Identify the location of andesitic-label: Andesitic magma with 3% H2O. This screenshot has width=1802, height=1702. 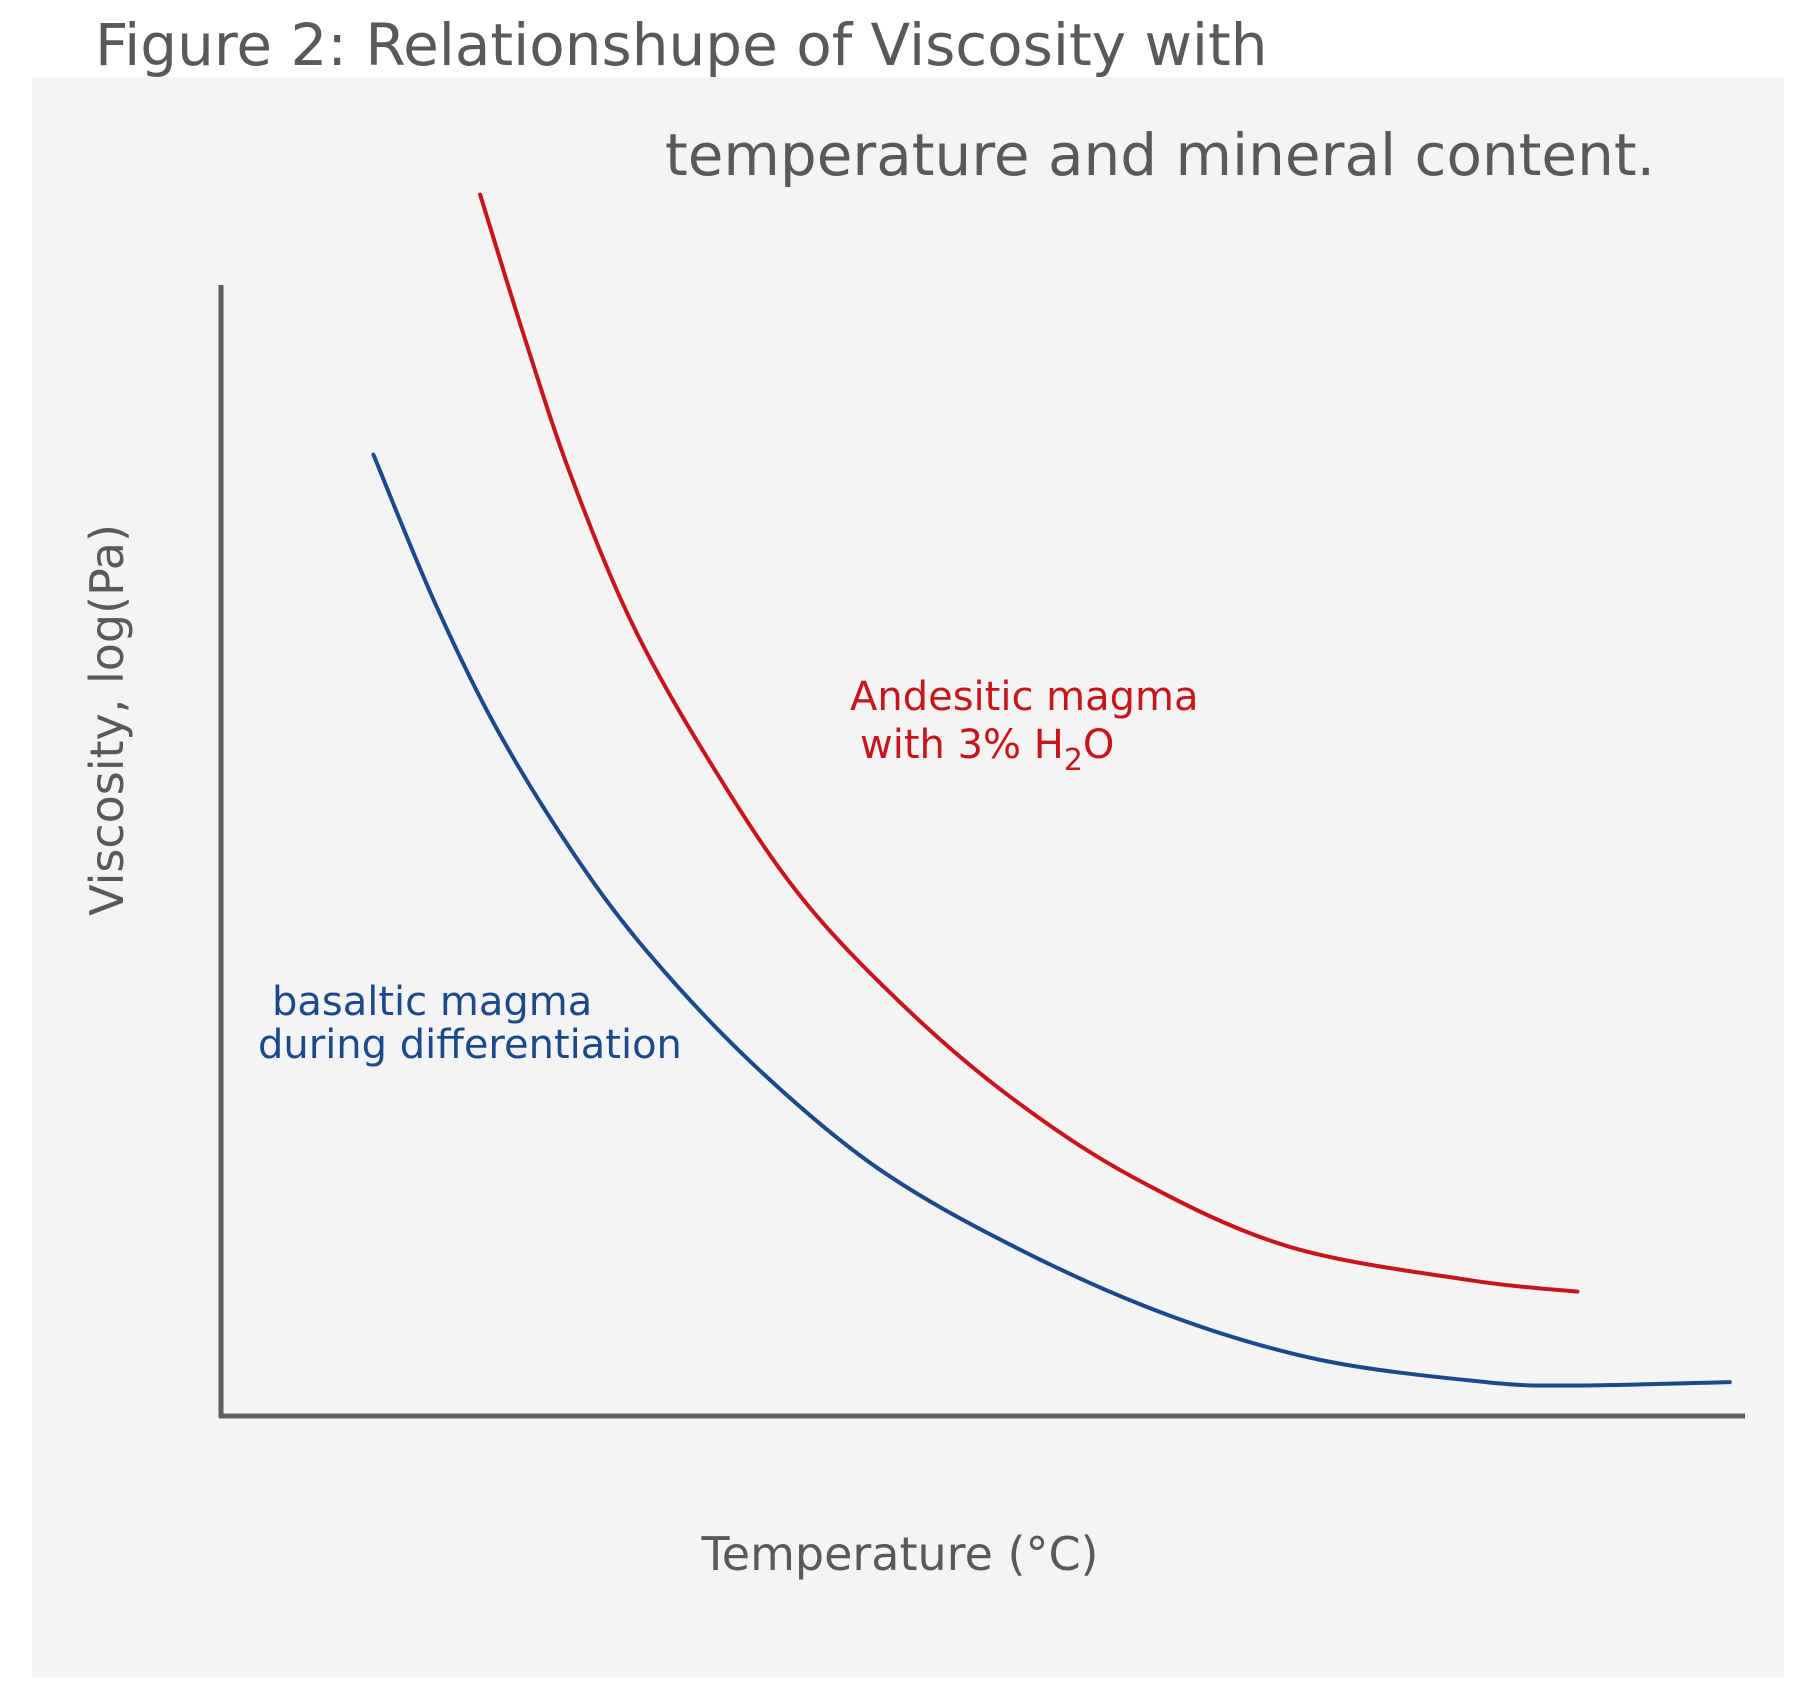
(1024, 726).